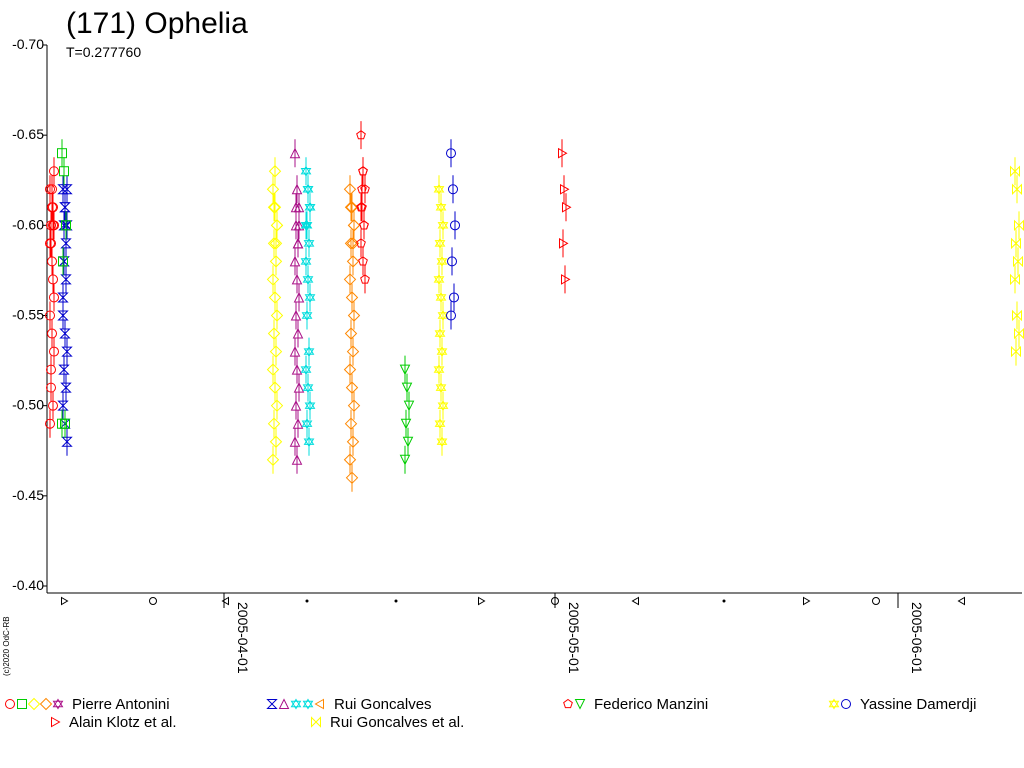 This screenshot has height=768, width=1024. What do you see at coordinates (383, 704) in the screenshot?
I see `legend-label: Rui Goncalves` at bounding box center [383, 704].